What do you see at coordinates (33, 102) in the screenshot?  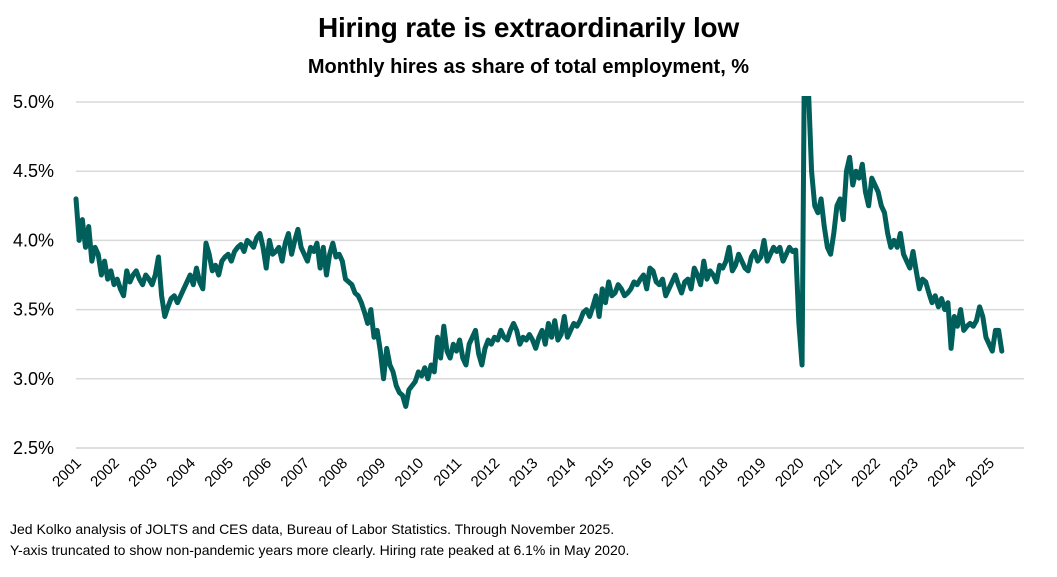 I see `y-tick-label: 5.0%` at bounding box center [33, 102].